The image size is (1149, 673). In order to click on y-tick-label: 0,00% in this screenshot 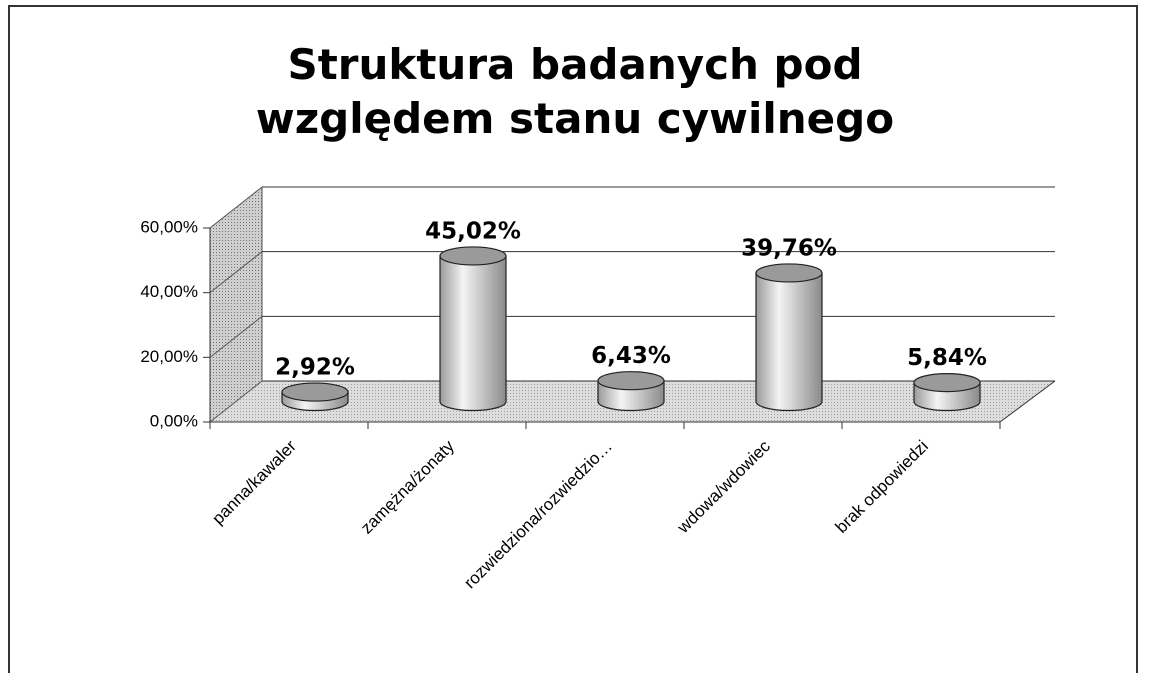, I will do `click(174, 420)`.